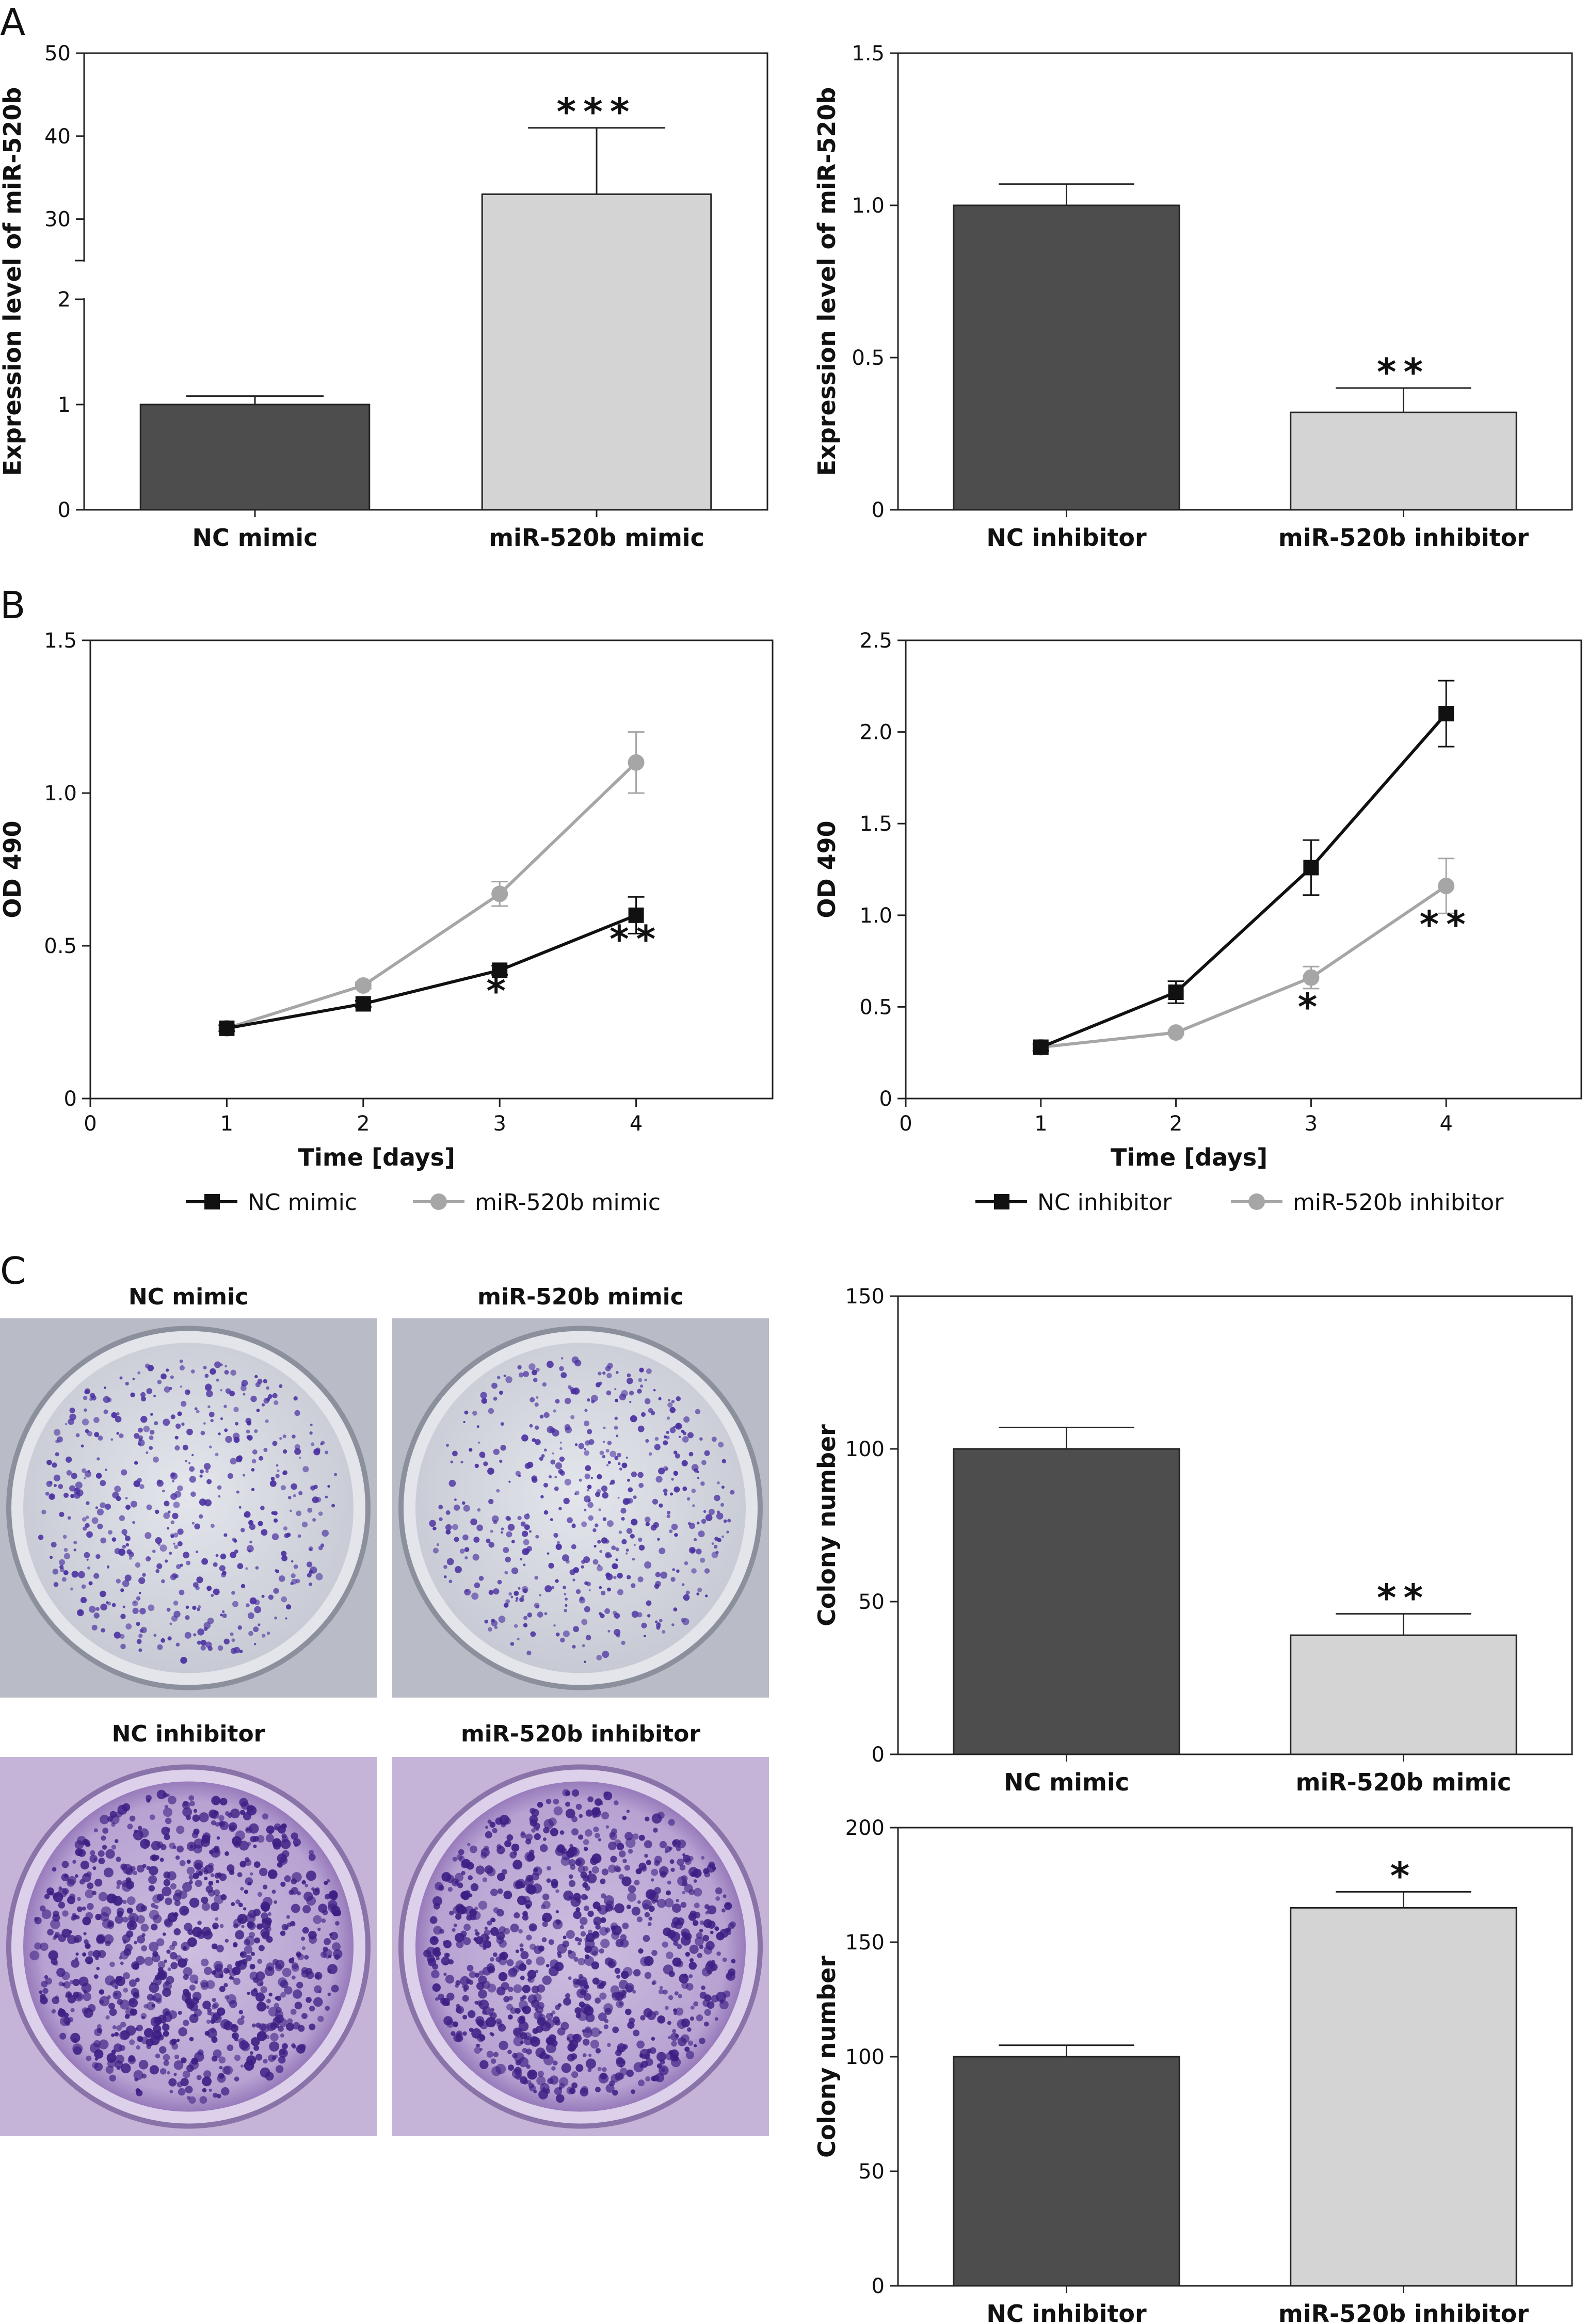  Describe the element at coordinates (865, 2057) in the screenshot. I see `y-tick-label: 100` at that location.